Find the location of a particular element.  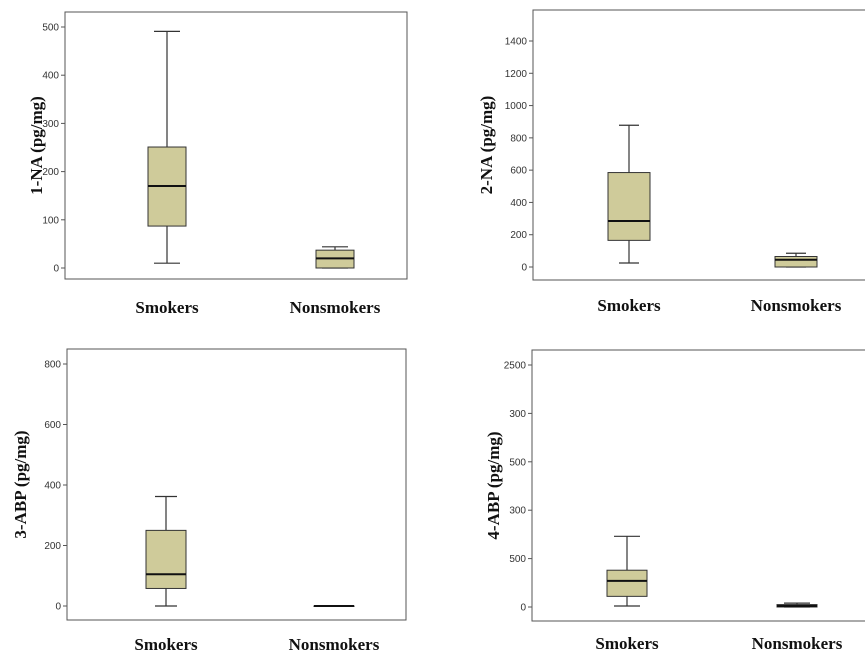

panel-3-category-label: Smokers is located at coordinates (166, 644).